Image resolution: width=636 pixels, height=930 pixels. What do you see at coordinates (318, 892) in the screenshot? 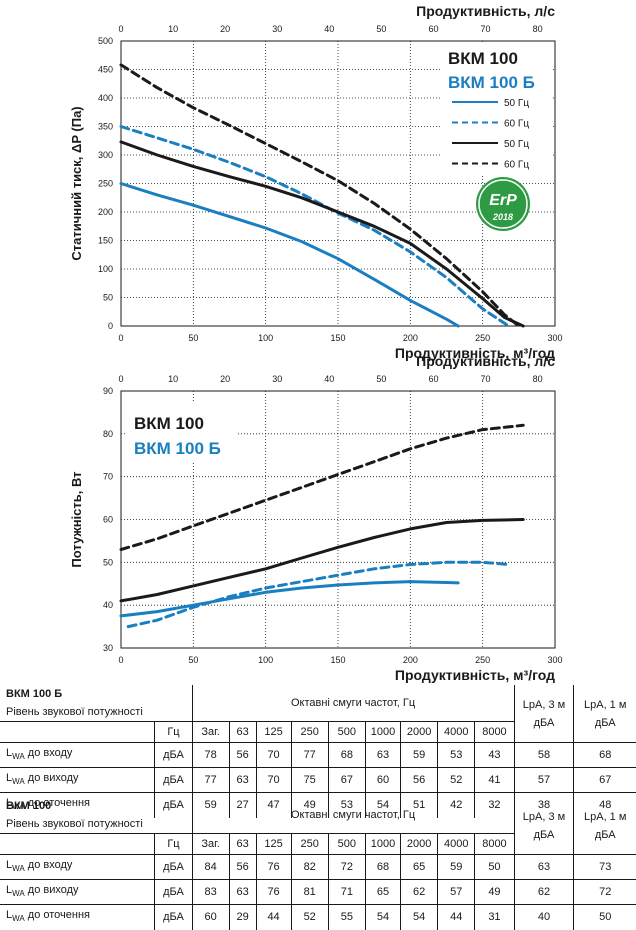
I see `table-row: LWA до виходу дБА 83 63 76 81 71 65 62 57 49 62 72` at bounding box center [318, 892].